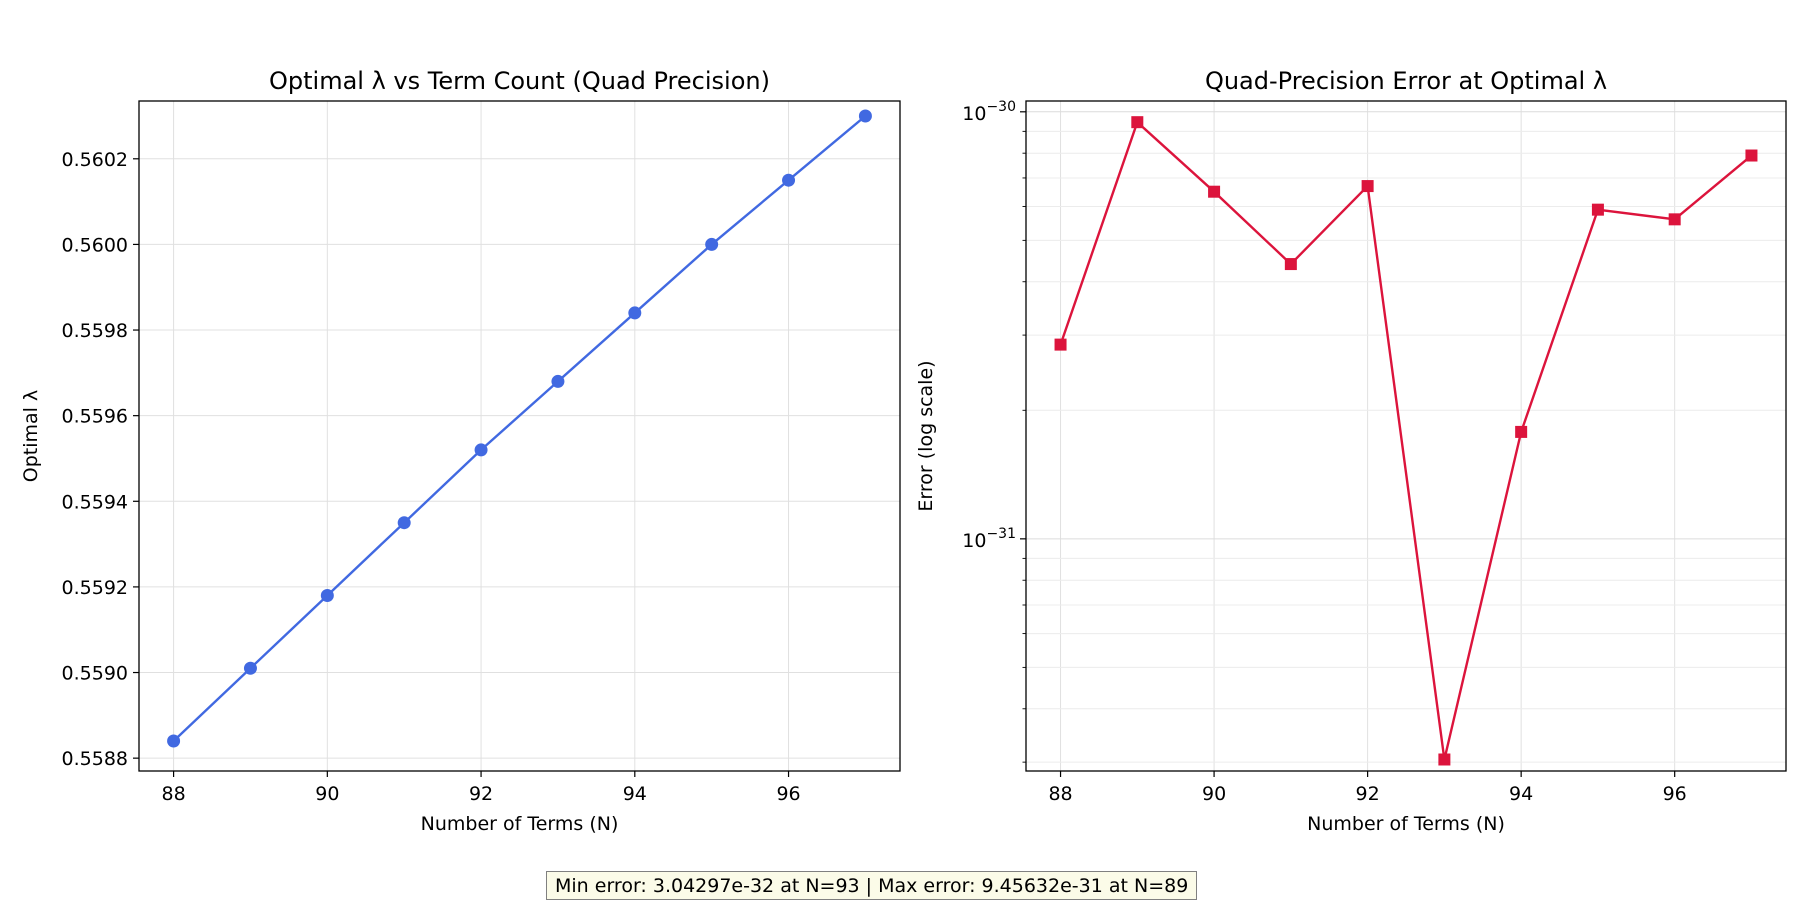 The height and width of the screenshot is (900, 1800). I want to click on y-tick-label: 10−30, so click(989, 112).